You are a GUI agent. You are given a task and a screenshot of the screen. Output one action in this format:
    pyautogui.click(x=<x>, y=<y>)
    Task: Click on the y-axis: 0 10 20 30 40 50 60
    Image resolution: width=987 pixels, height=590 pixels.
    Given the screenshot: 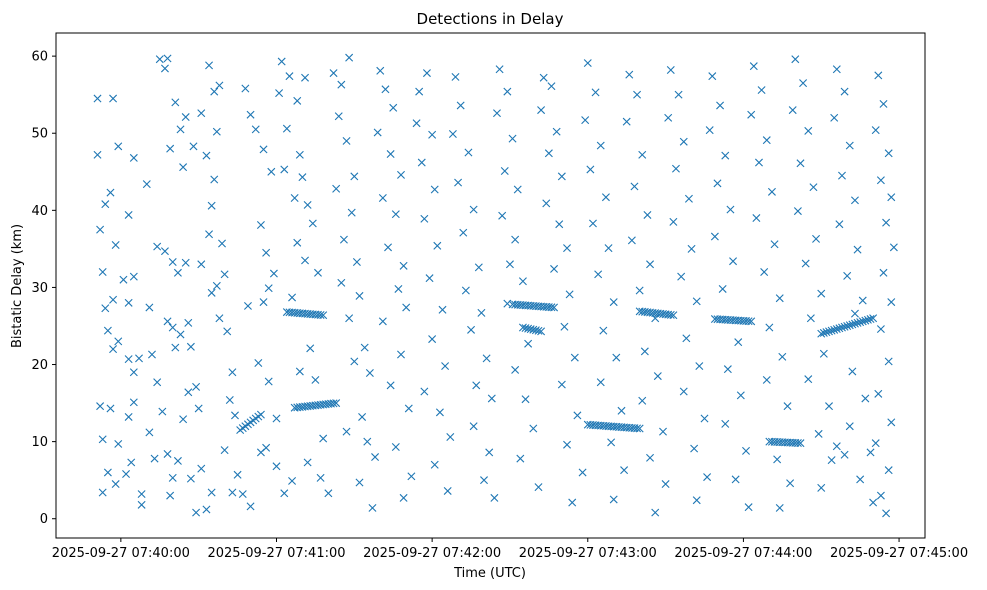 What is the action you would take?
    pyautogui.click(x=43, y=288)
    